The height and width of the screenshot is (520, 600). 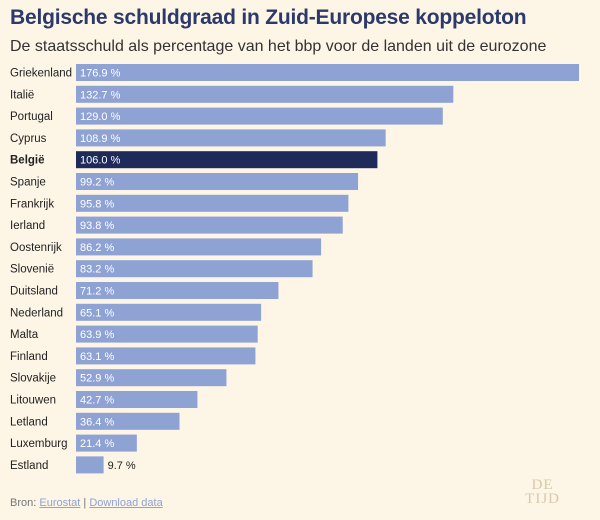 What do you see at coordinates (28, 139) in the screenshot?
I see `category-label: Cyprus` at bounding box center [28, 139].